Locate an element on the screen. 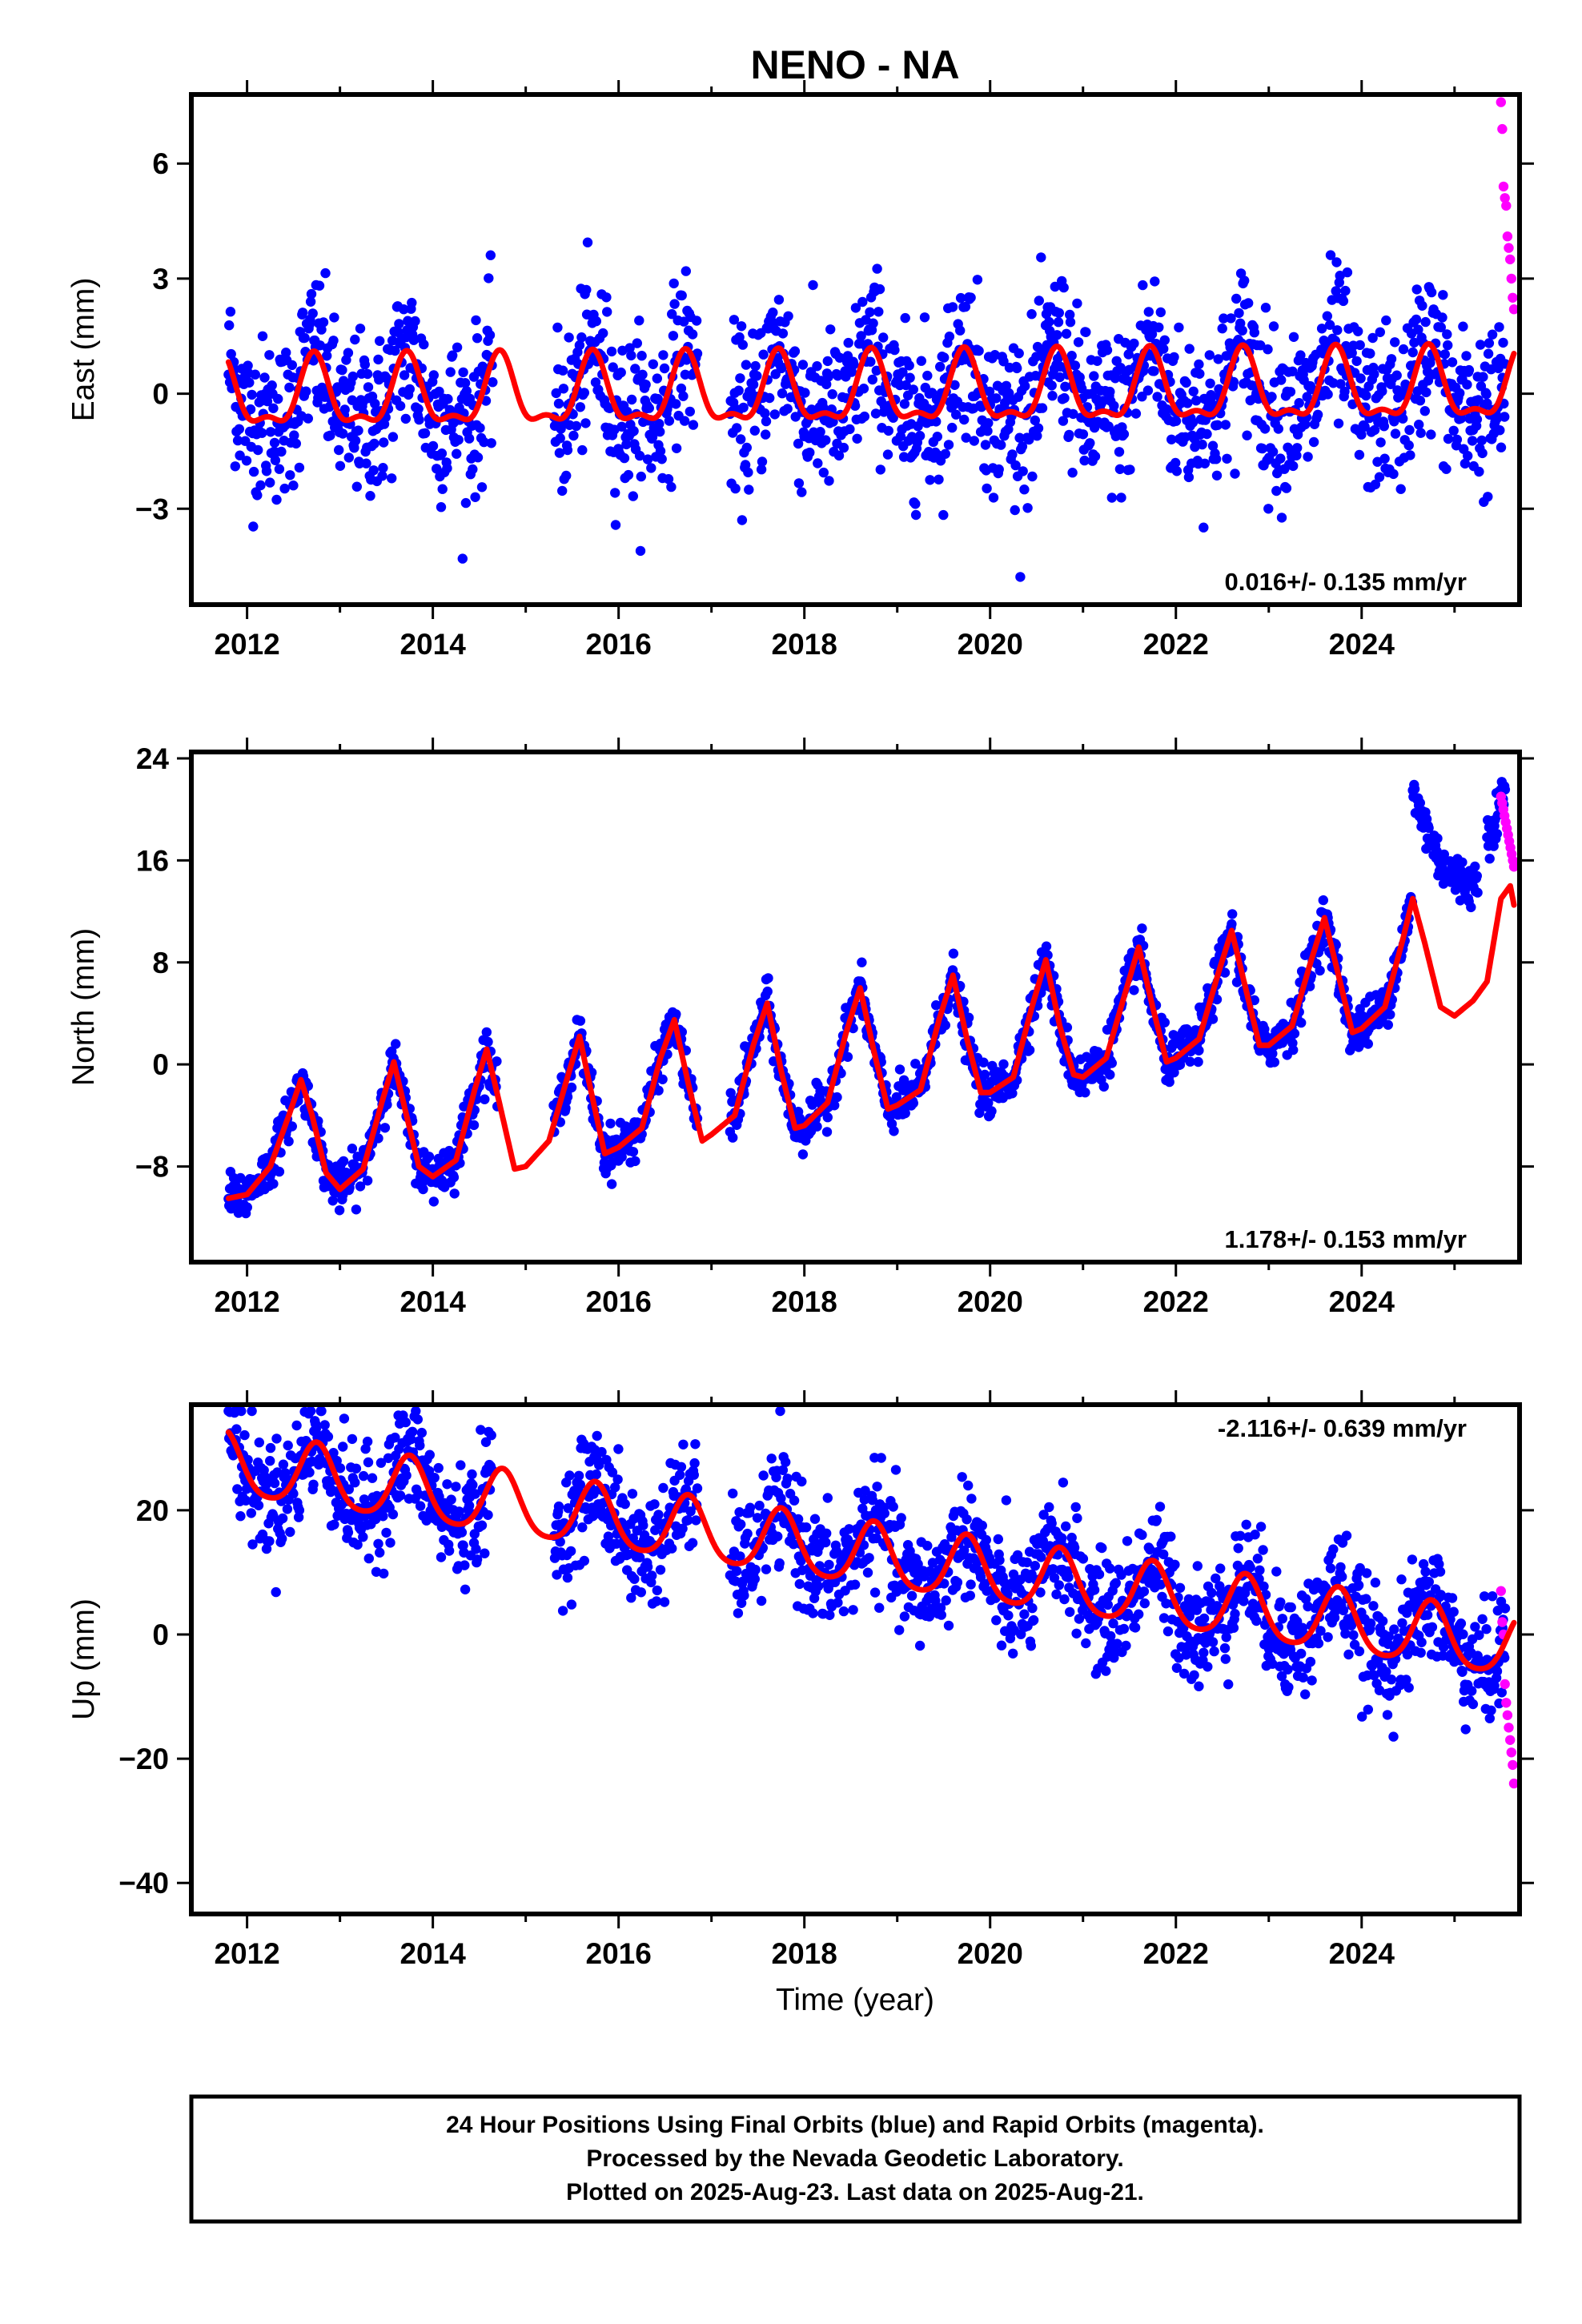 Image resolution: width=1582 pixels, height=2324 pixels. north-y-axis-label: North (mm) is located at coordinates (84, 1007).